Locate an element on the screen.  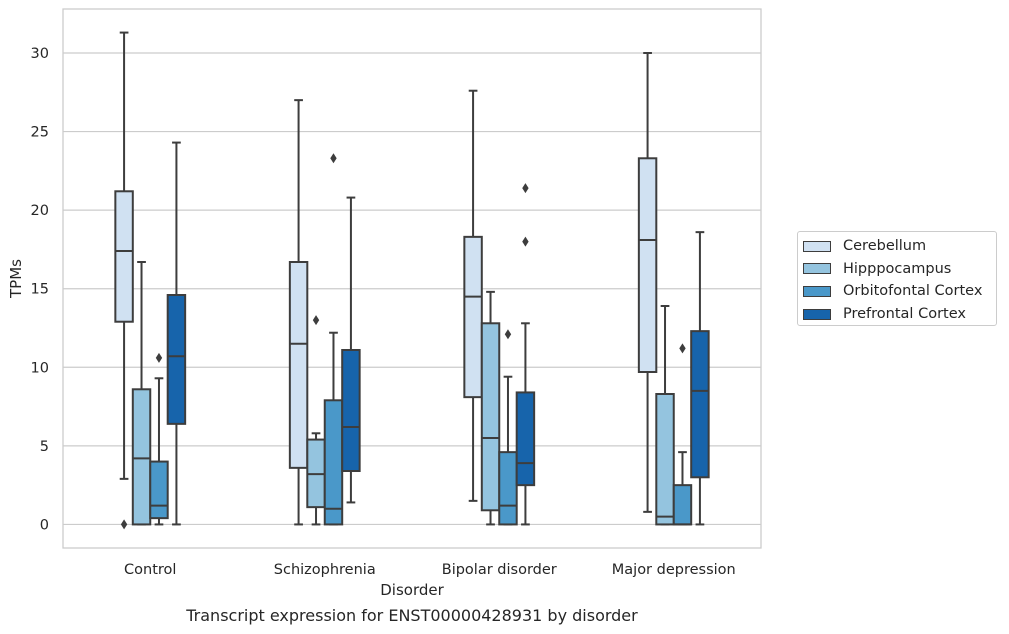
y-tick-labels: 0 5 10 15 20 25 30 is located at coordinates (40, 289).